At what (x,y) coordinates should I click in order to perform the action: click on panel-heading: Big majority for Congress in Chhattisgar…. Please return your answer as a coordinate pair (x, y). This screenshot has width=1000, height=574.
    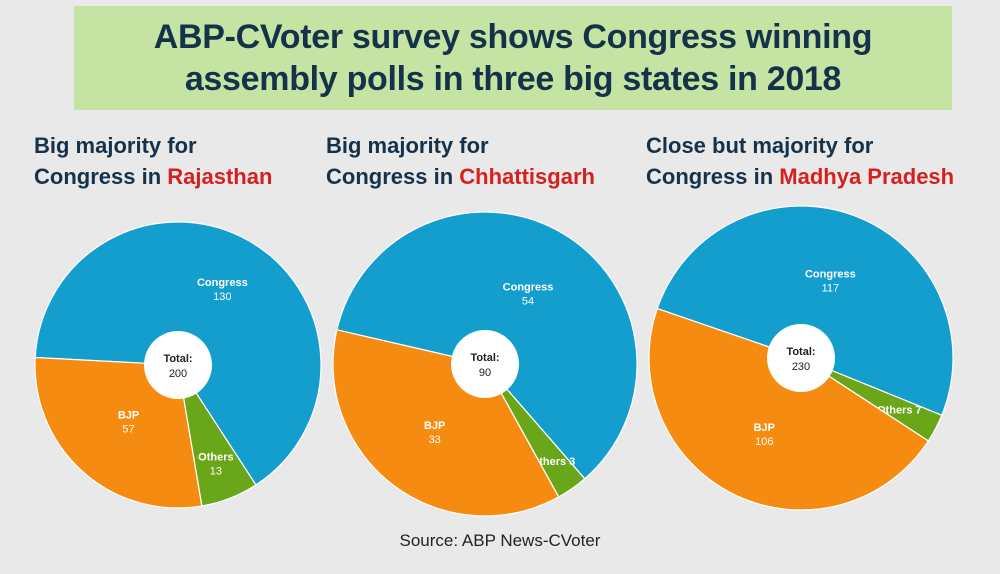
    Looking at the image, I should click on (491, 161).